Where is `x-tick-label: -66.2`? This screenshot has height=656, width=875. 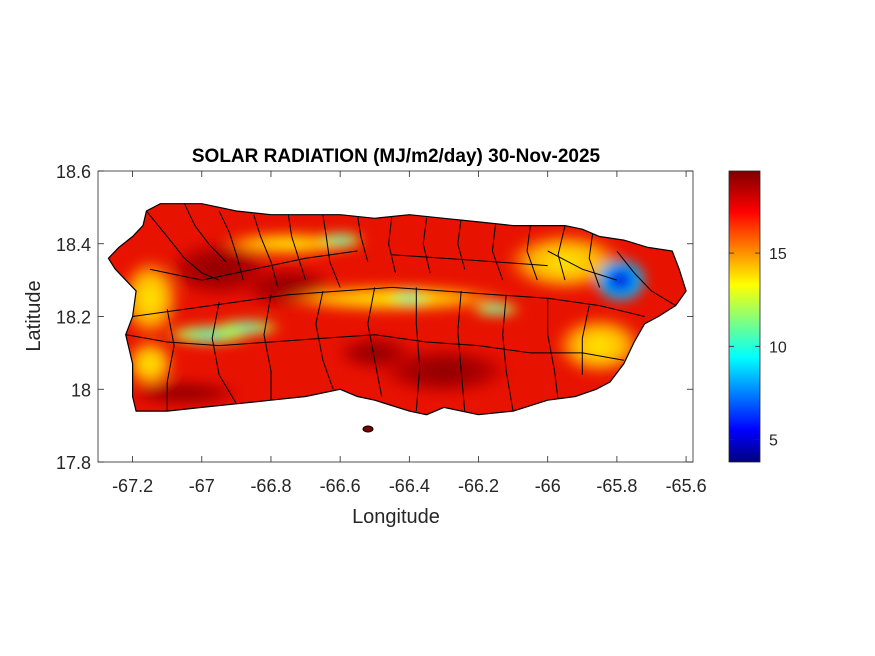 x-tick-label: -66.2 is located at coordinates (478, 486).